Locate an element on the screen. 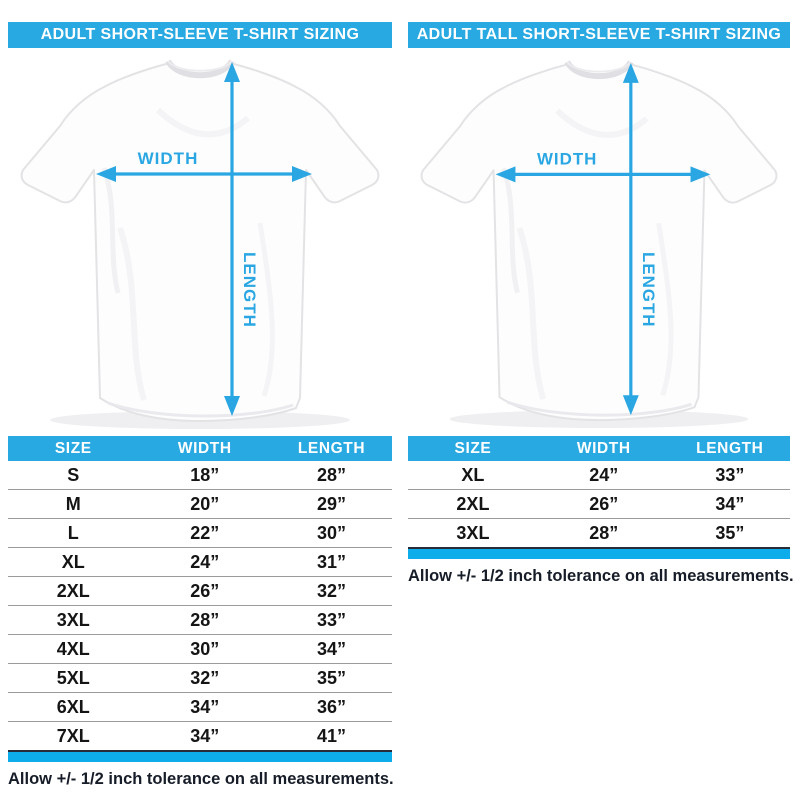 Image resolution: width=800 pixels, height=800 pixels. table-cell: L is located at coordinates (73, 533).